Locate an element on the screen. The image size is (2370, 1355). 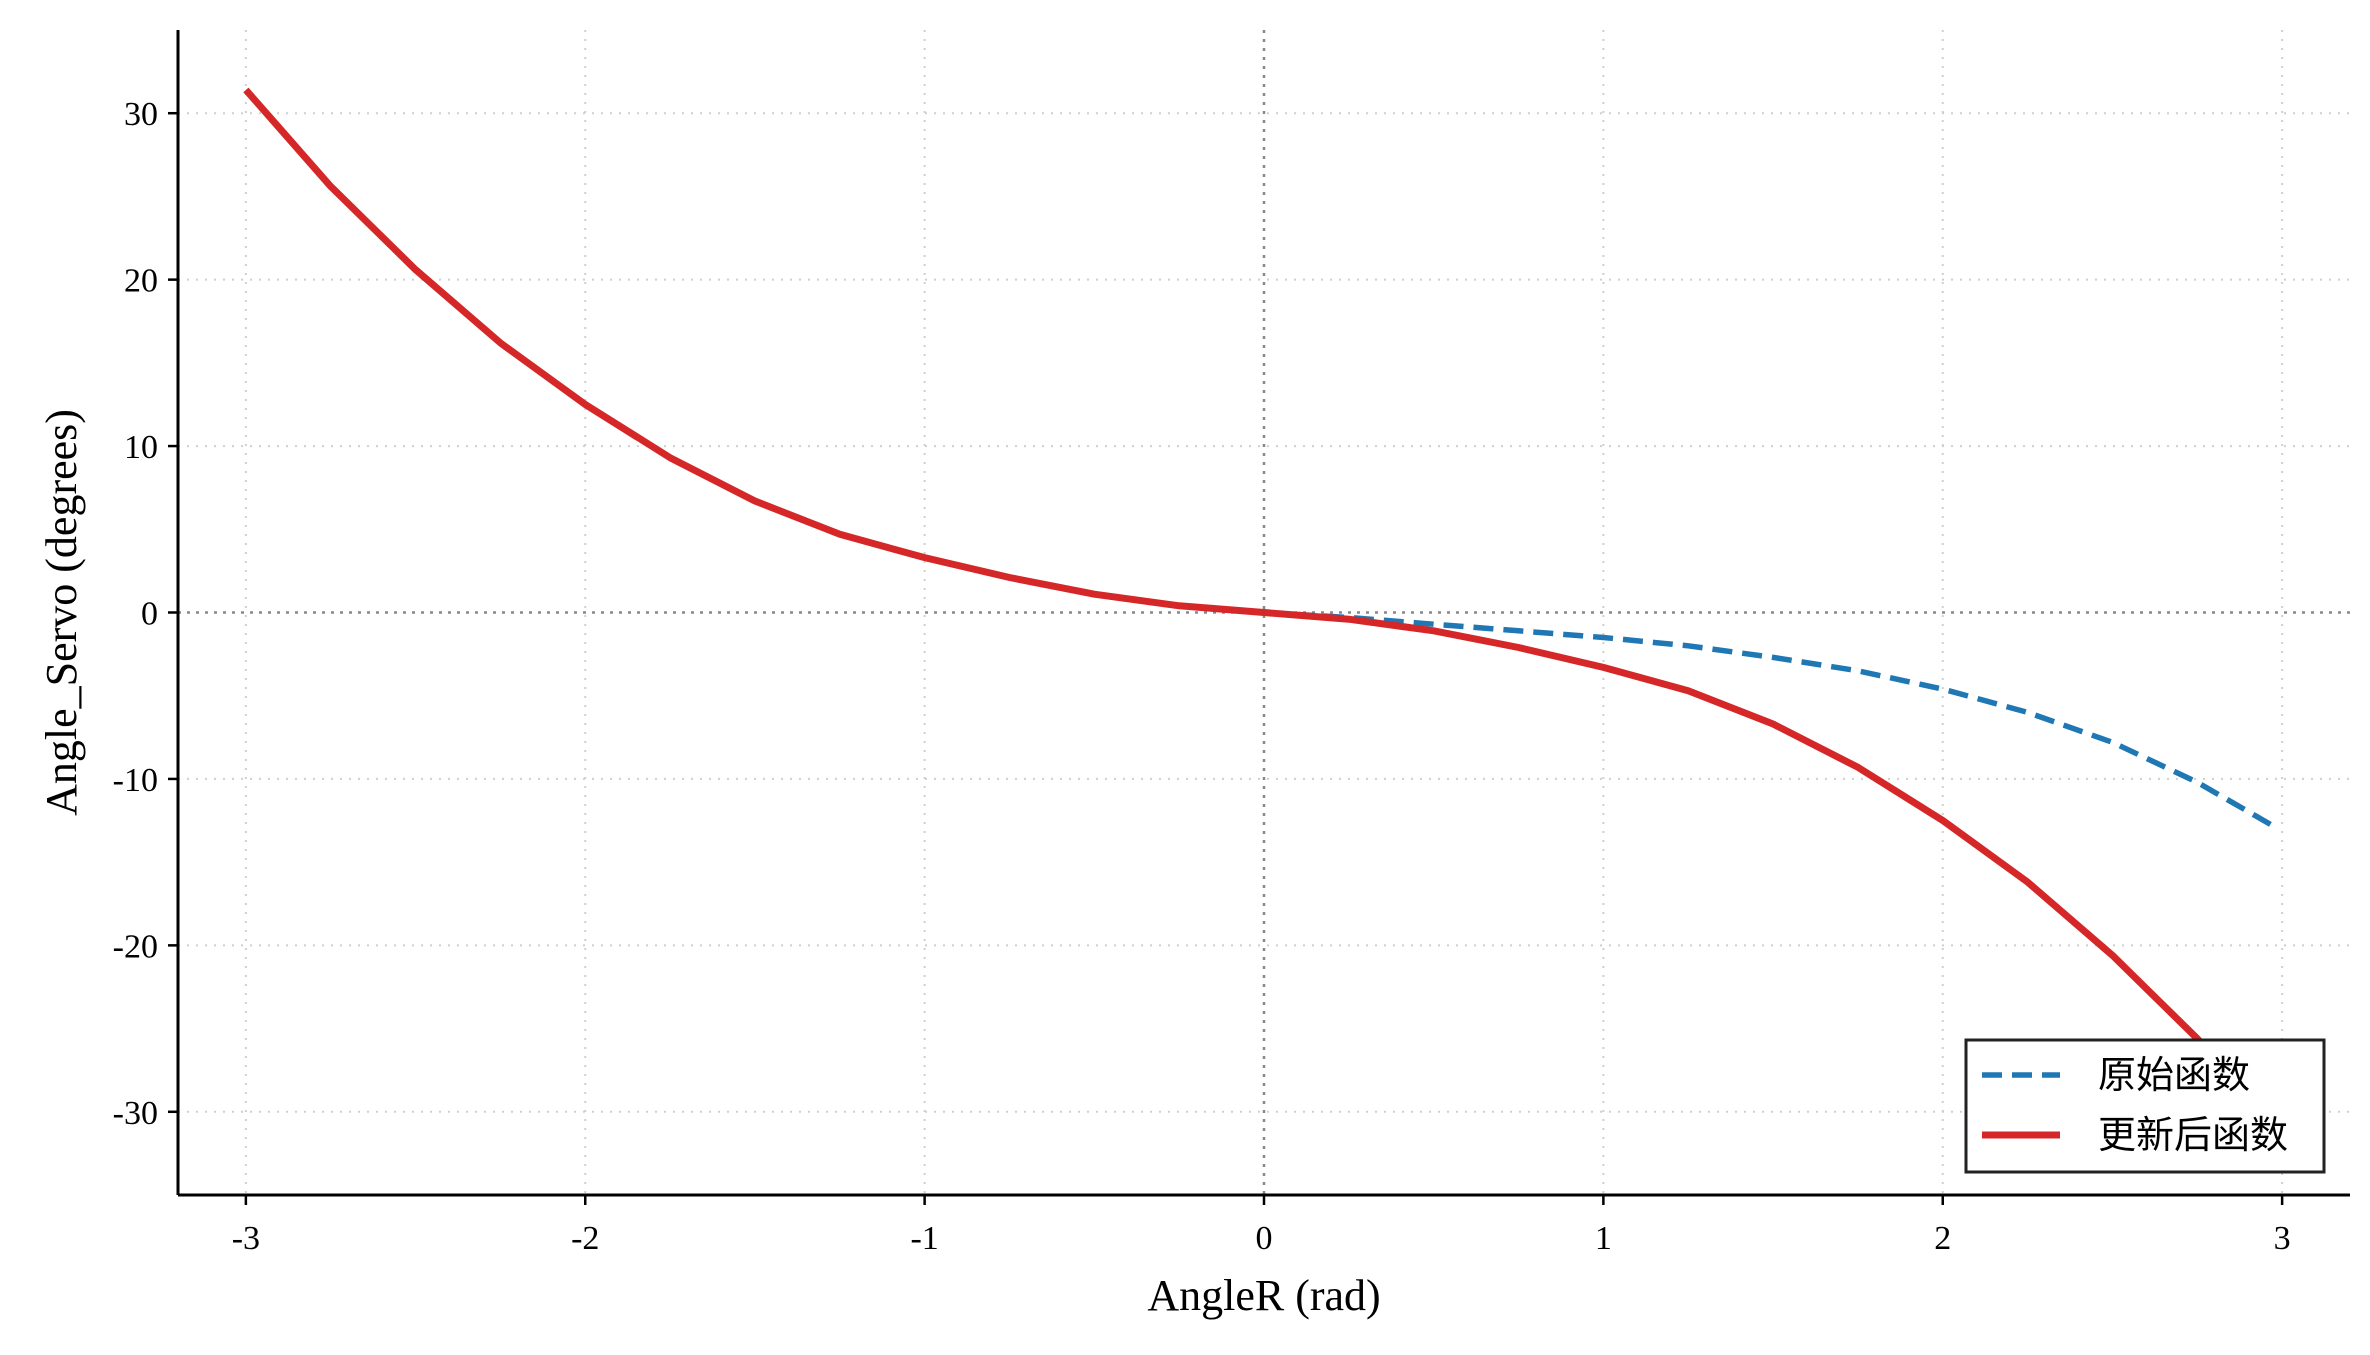
legend-box is located at coordinates (2145, 1106).